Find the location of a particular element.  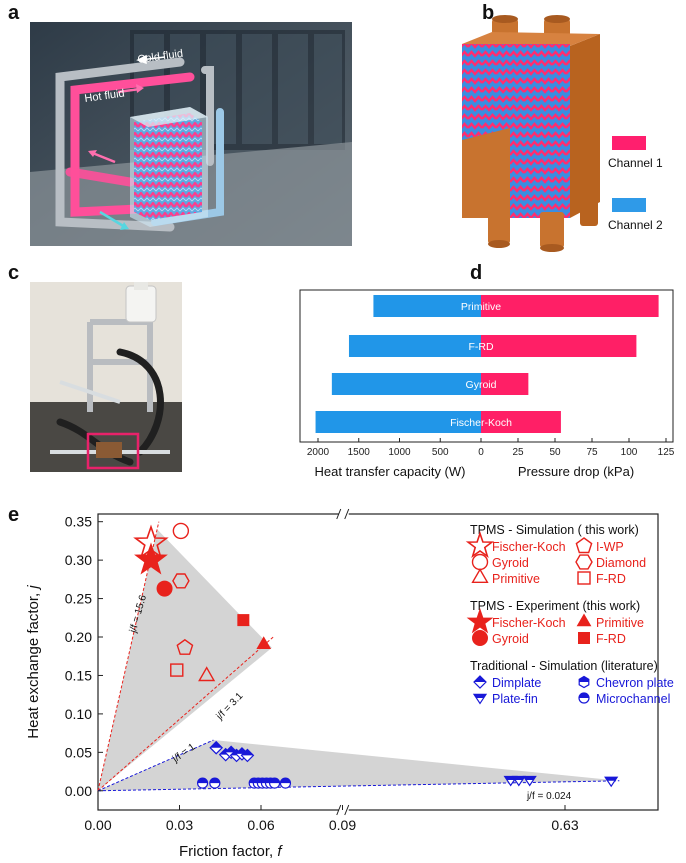

ratio-label: j/f = 0.024 is located at coordinates (549, 796).